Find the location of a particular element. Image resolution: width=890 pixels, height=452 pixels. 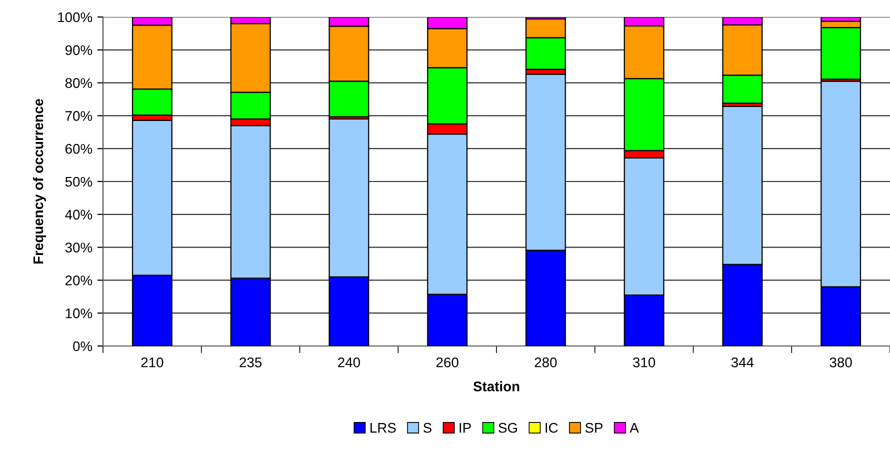

y-tick-label: 50% is located at coordinates (78, 181).